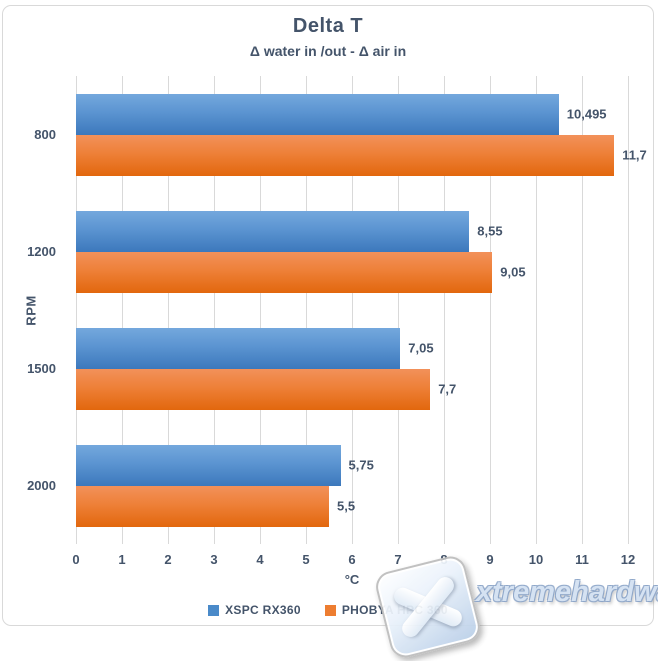 This screenshot has height=661, width=658. Describe the element at coordinates (202, 506) in the screenshot. I see `bar-phobya-hpc-360-2000` at that location.